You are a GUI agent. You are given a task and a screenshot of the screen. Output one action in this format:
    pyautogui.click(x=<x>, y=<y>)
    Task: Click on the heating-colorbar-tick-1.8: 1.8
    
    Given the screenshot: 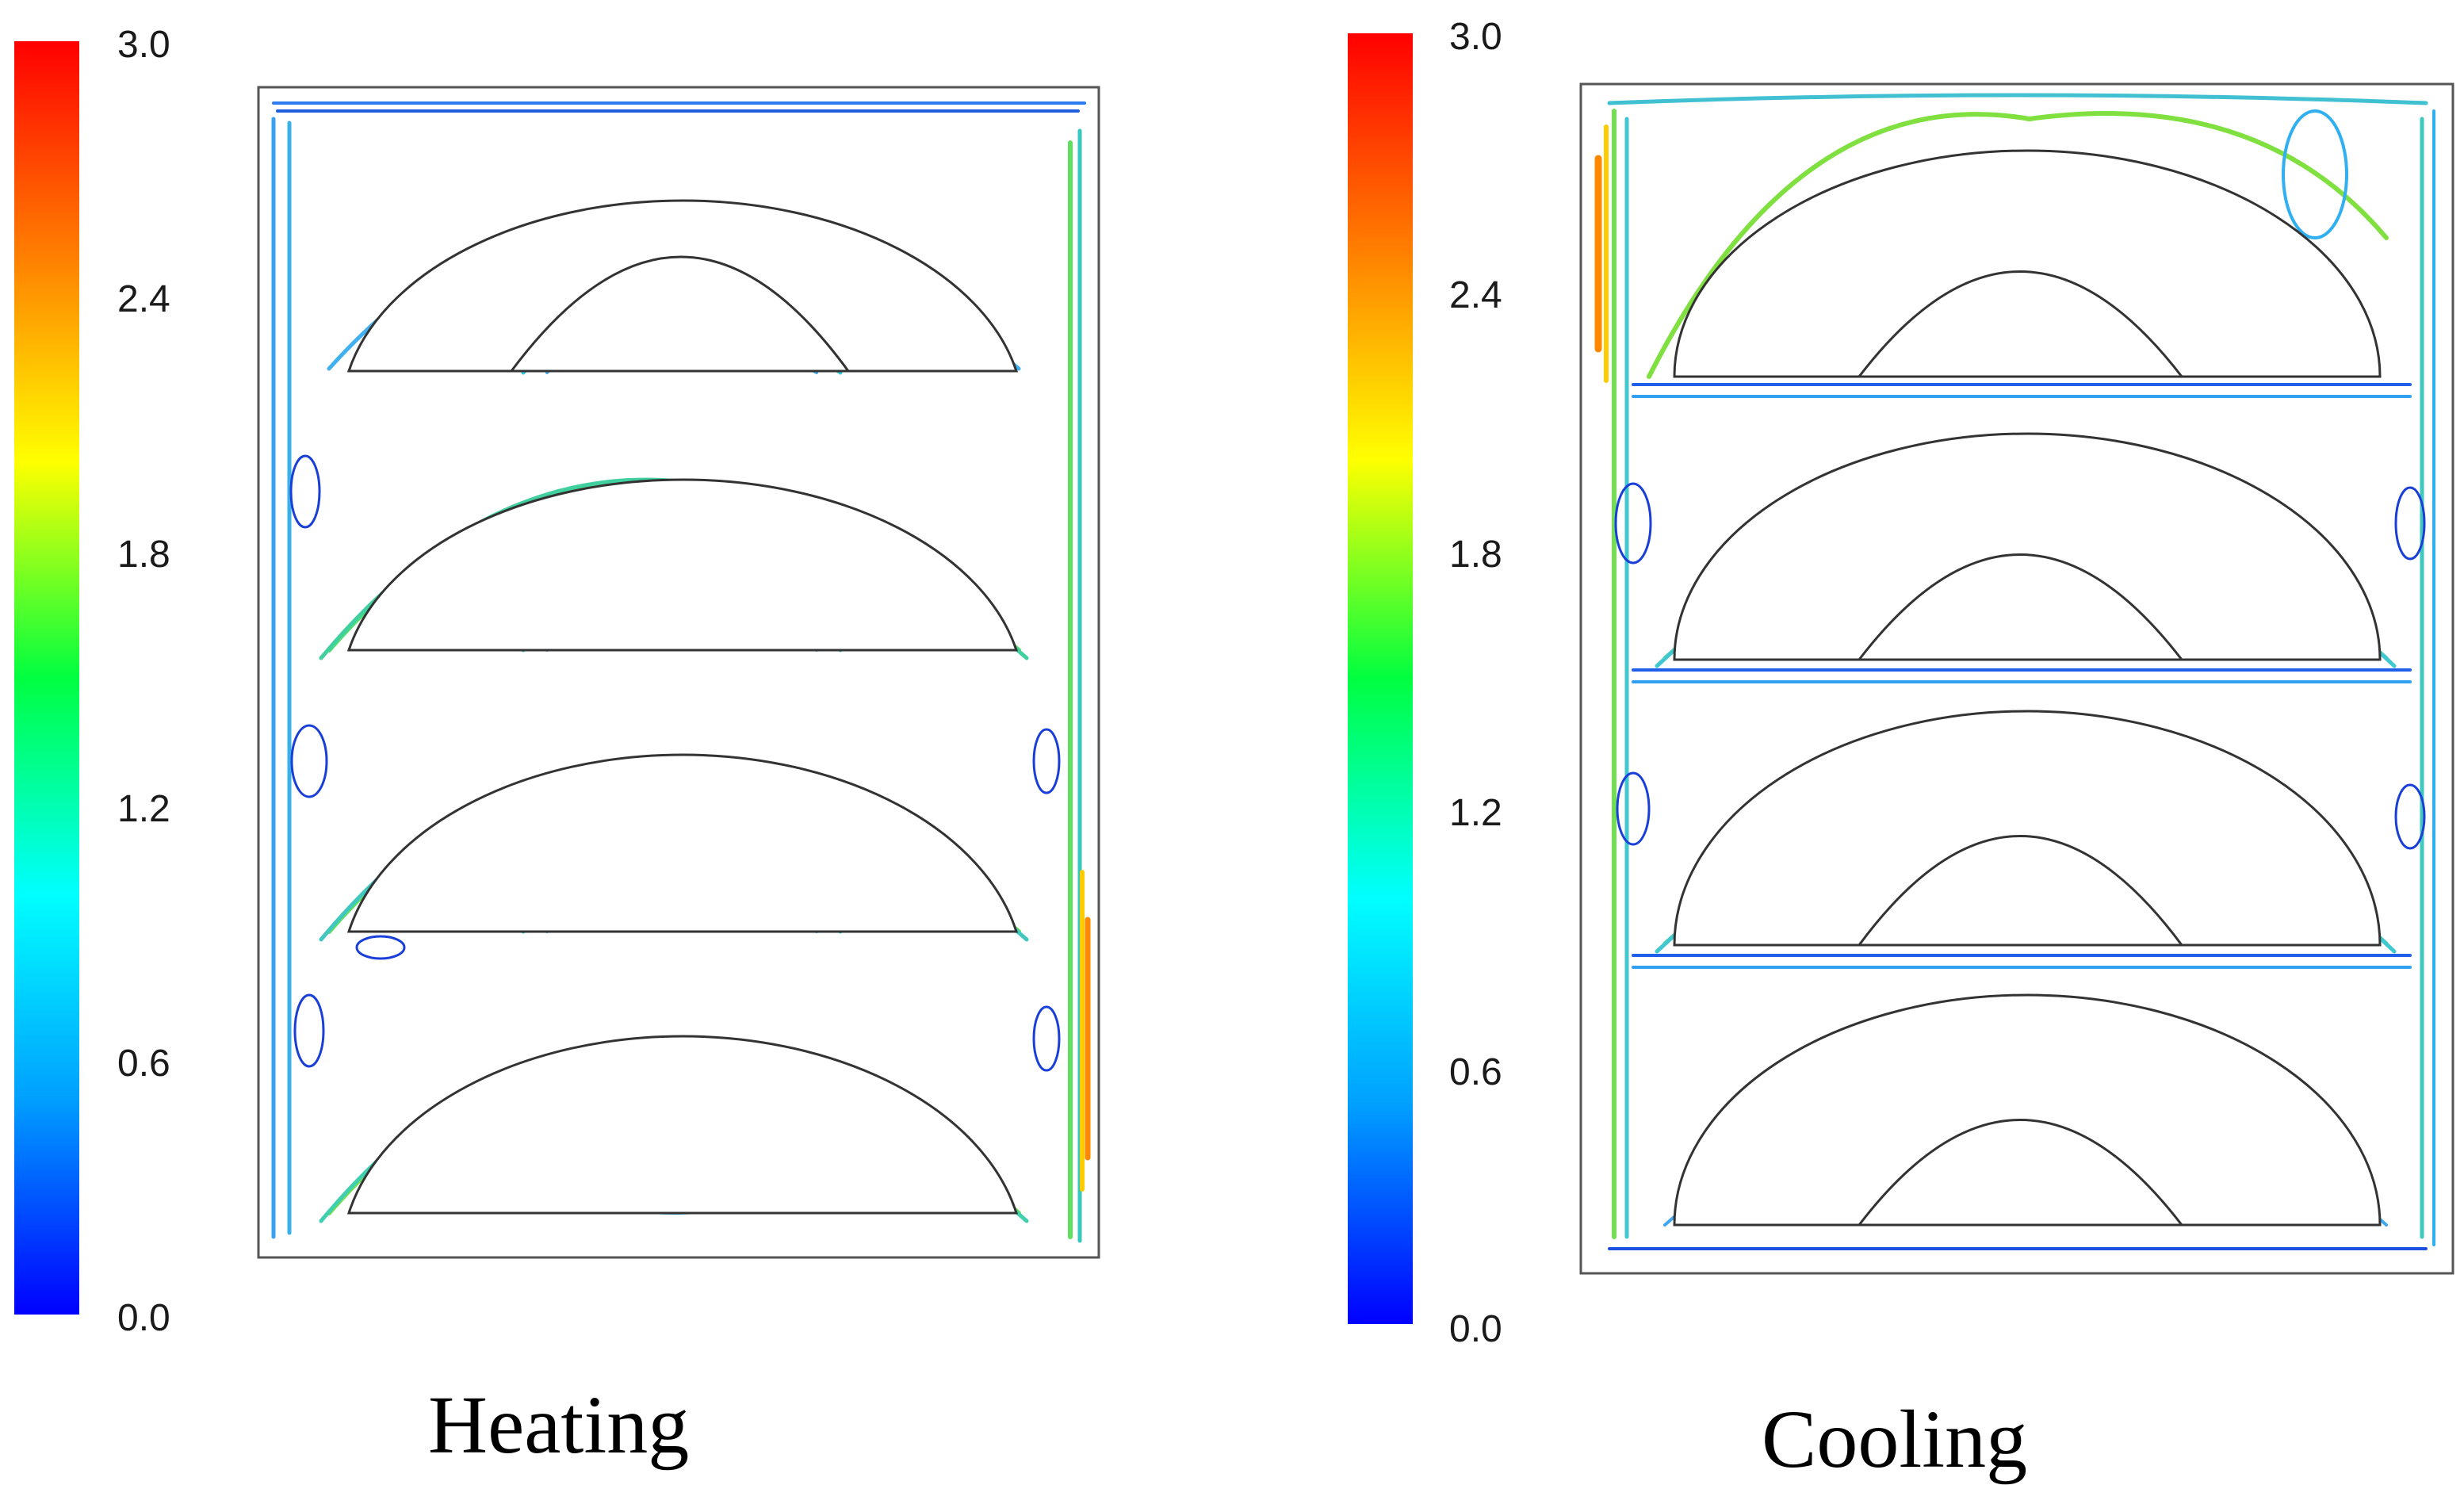 What is the action you would take?
    pyautogui.click(x=144, y=555)
    